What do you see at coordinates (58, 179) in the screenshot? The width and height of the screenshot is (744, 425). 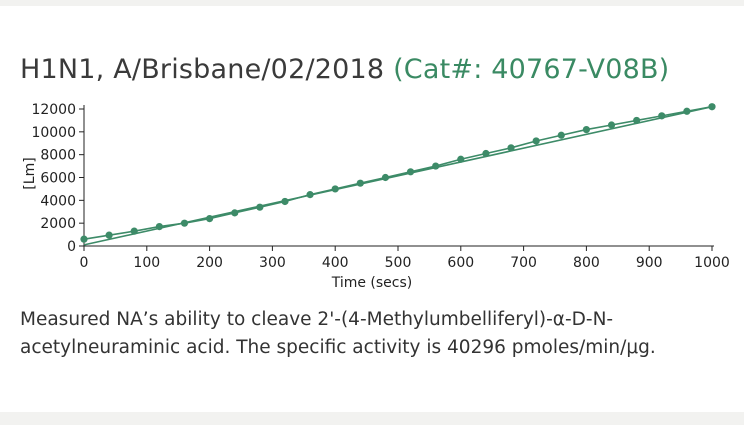 I see `y-tick-label: 6000` at bounding box center [58, 179].